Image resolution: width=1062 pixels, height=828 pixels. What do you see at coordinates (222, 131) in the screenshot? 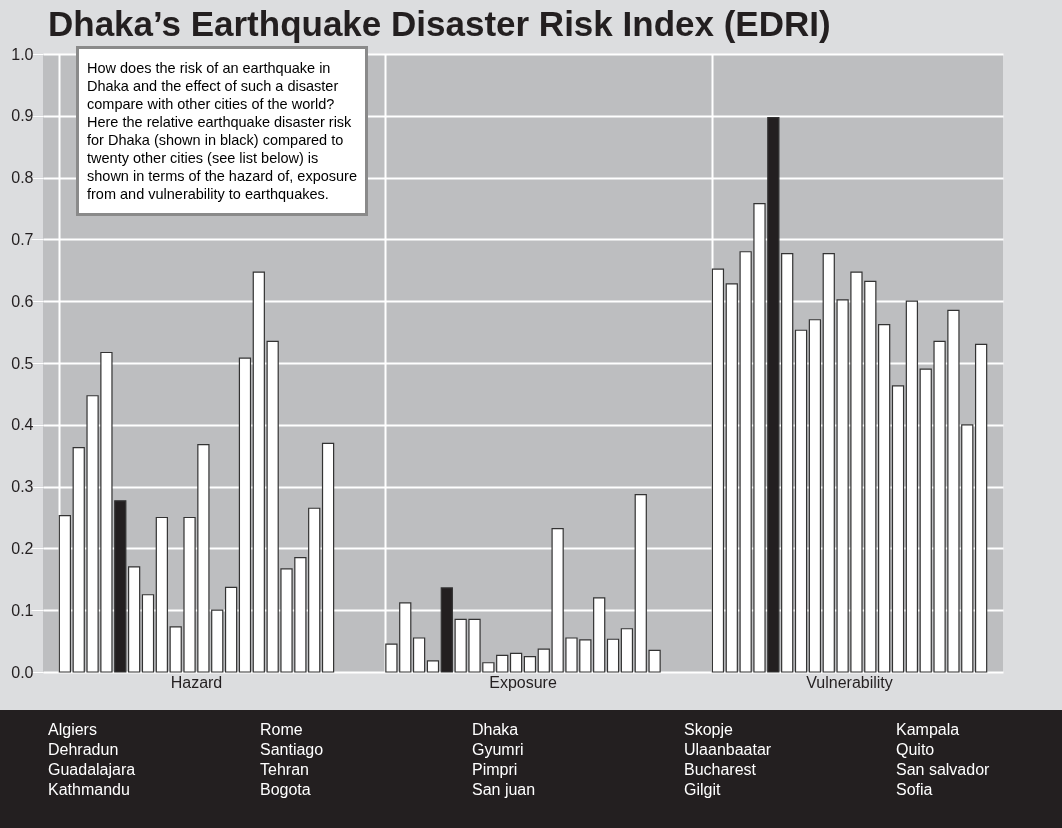
I see `annotation: How does the risk of an earthquake in Dhaka and the effect of such a disaster compare with other cities of the world? Here the relative earthquake disaster risk for Dhaka (shown in black) compared to twenty other cities (see list below) is shown in terms of the hazard of, exposure from and vulnerability to earthquakes.` at bounding box center [222, 131].